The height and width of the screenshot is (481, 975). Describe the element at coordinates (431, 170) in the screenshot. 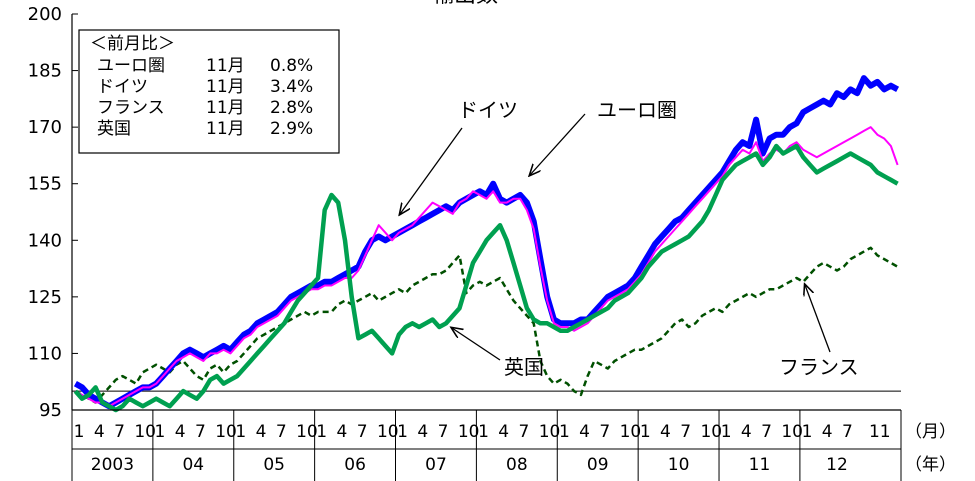

I see `annotation-arrow-germany` at that location.